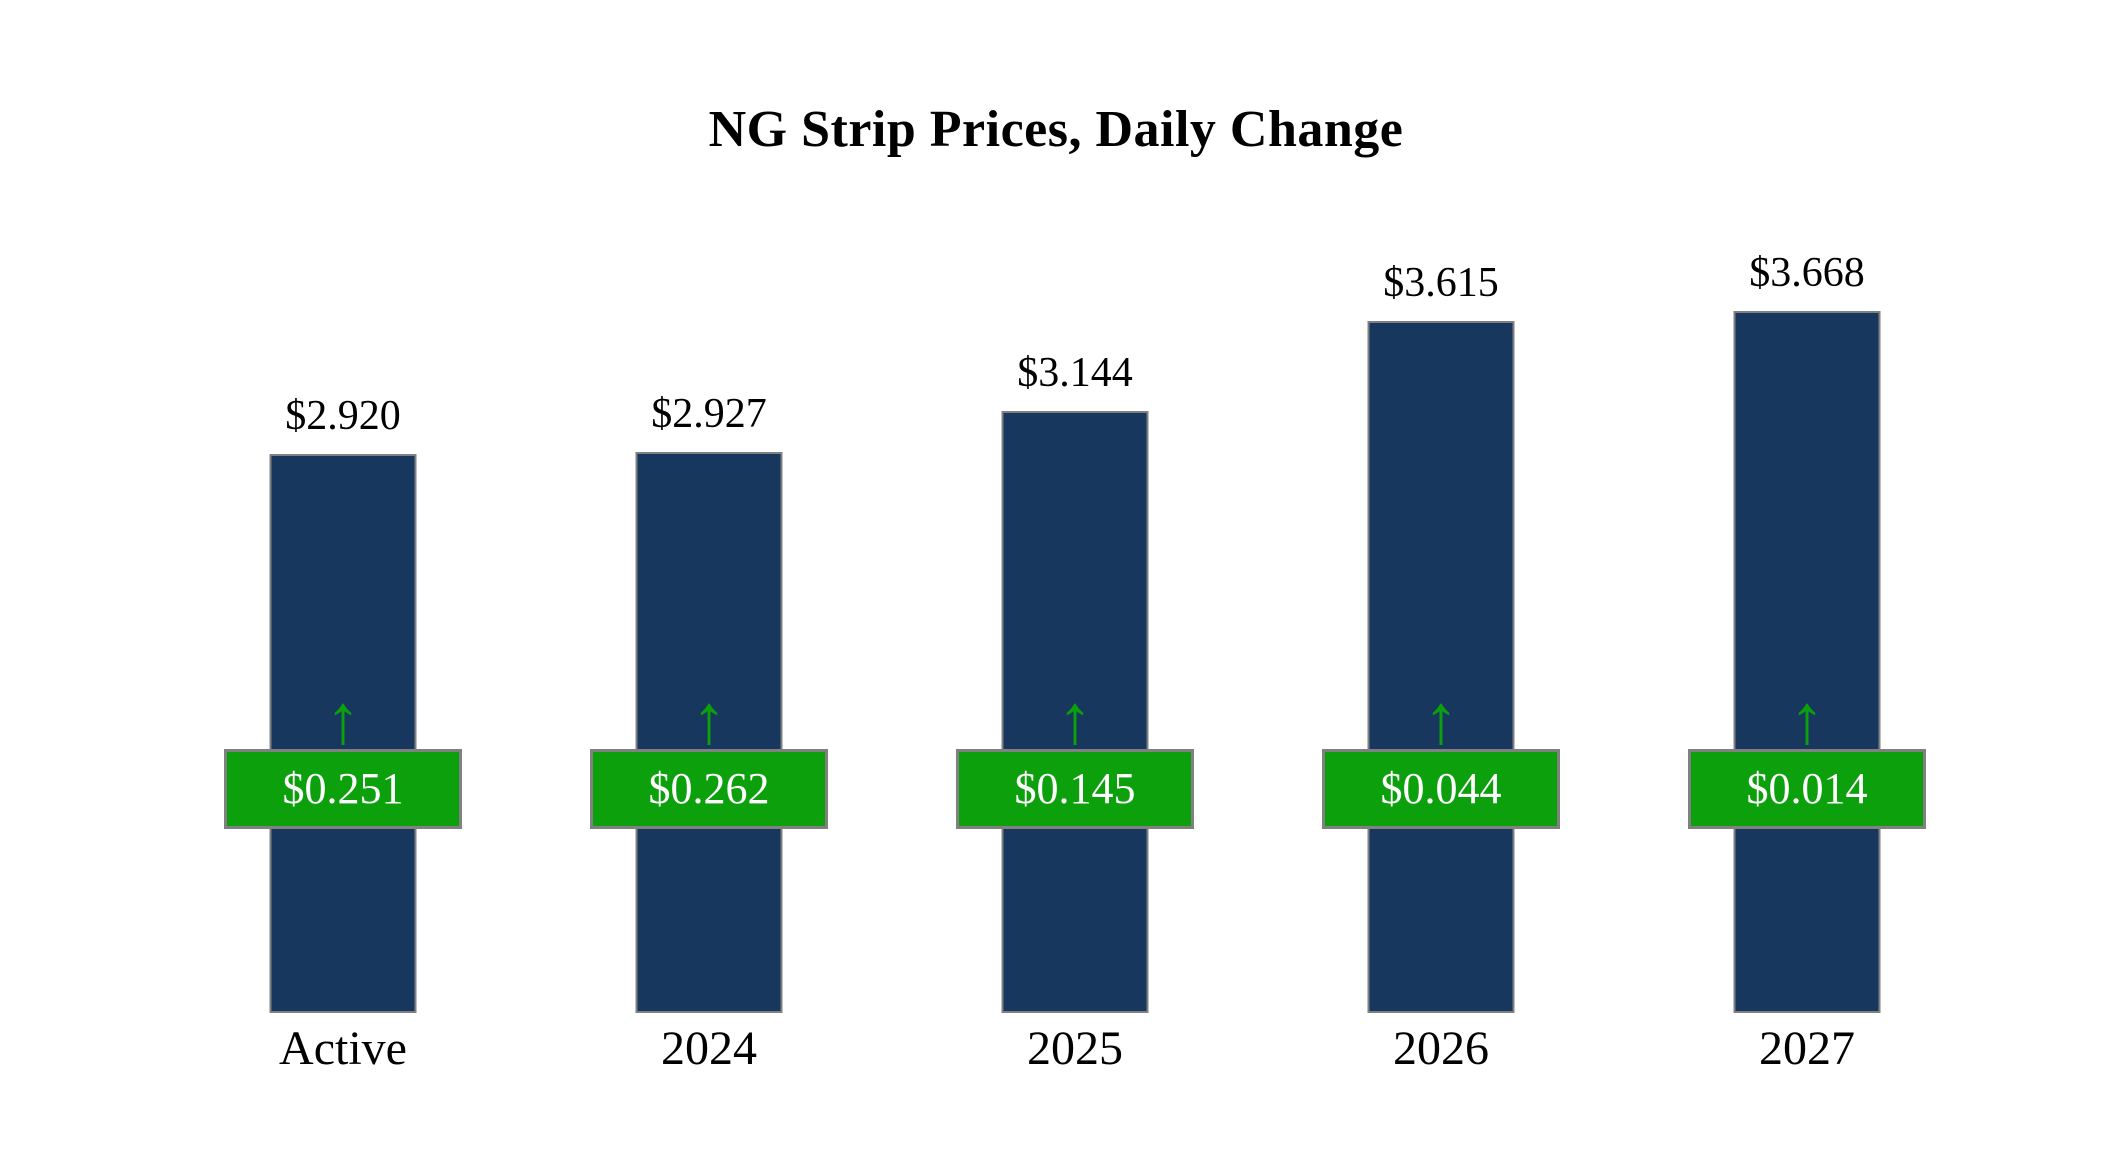  Describe the element at coordinates (1056, 129) in the screenshot. I see `chart-title: NG Strip Prices, Daily Change` at that location.